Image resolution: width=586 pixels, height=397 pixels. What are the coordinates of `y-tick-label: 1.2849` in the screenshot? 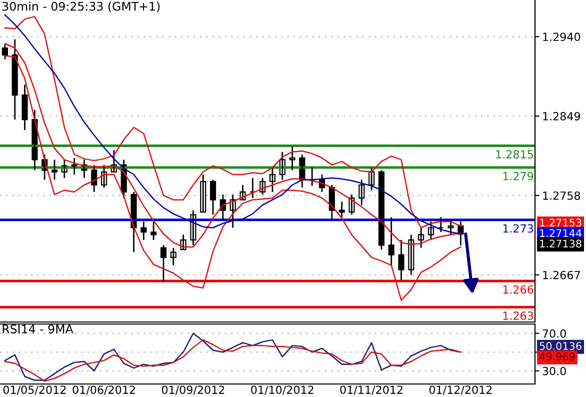 It's located at (561, 116).